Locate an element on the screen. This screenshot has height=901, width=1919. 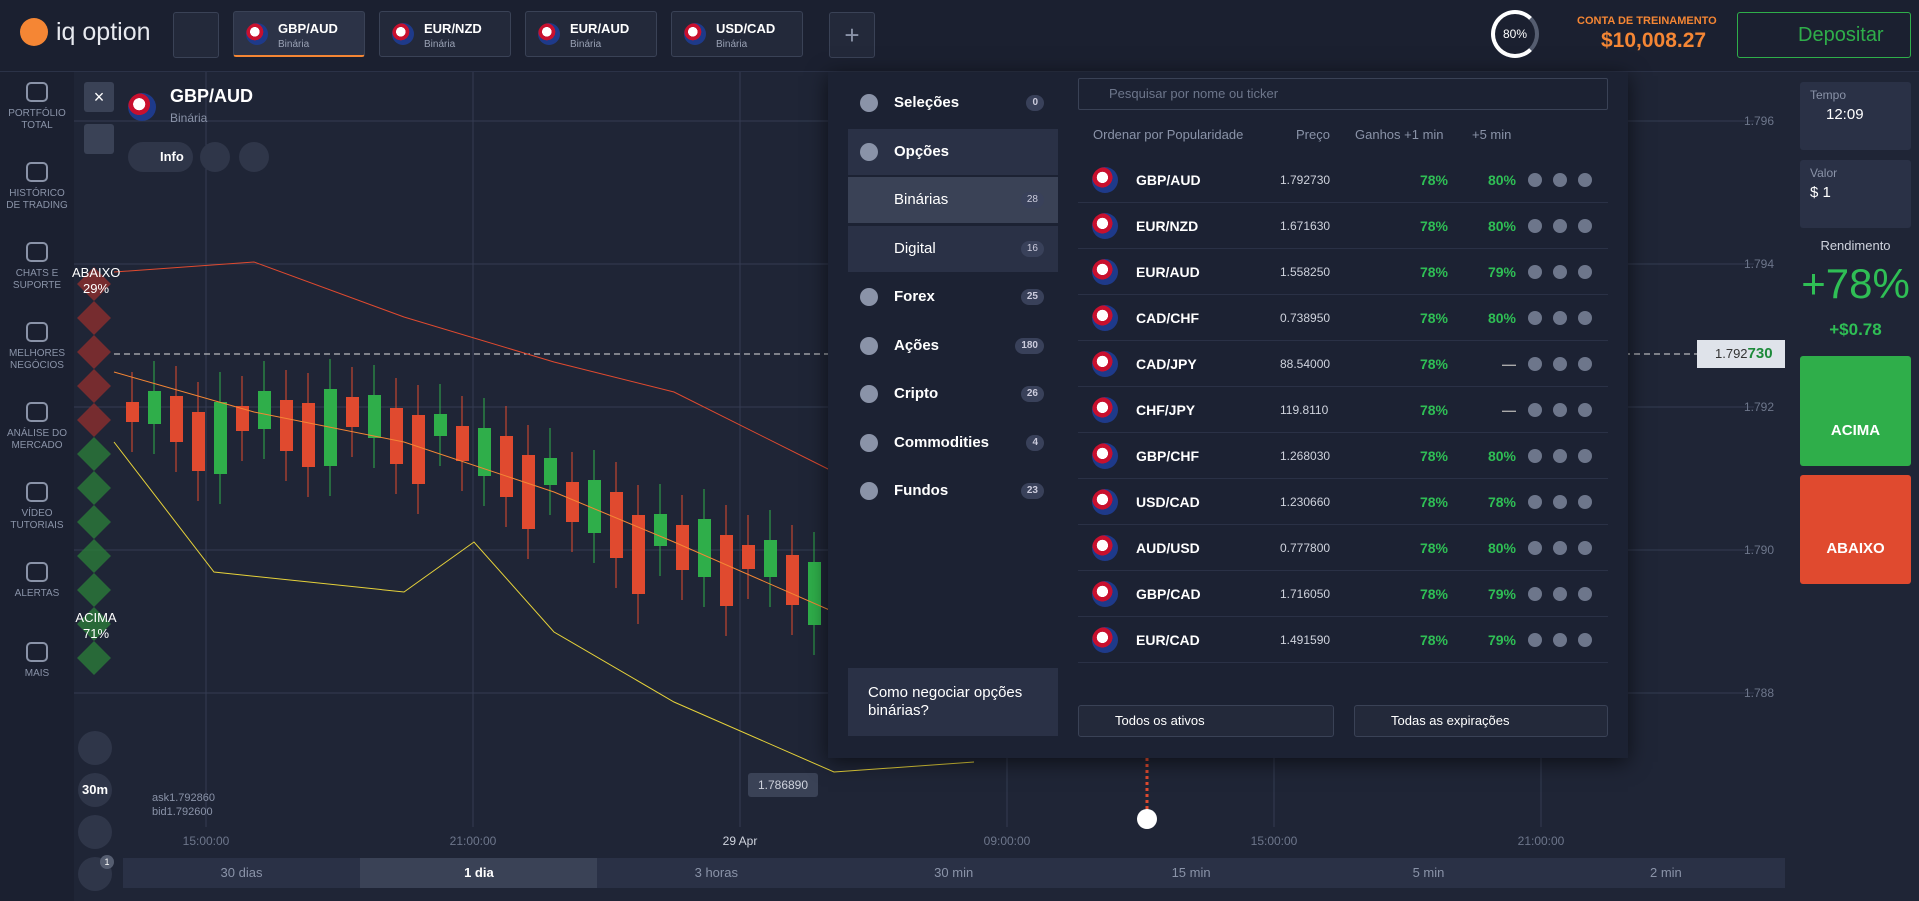
search-input: Pesquisar por nome ou ticker is located at coordinates (1343, 94).